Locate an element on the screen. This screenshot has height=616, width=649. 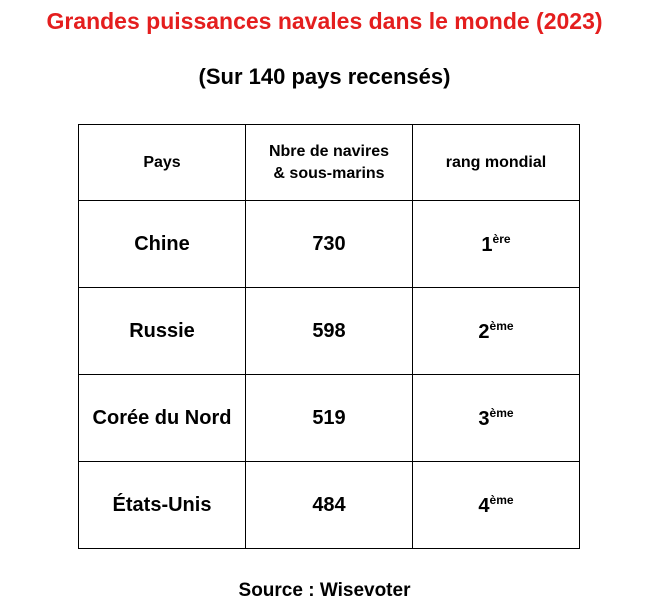
count-cell: 484 is located at coordinates (329, 505).